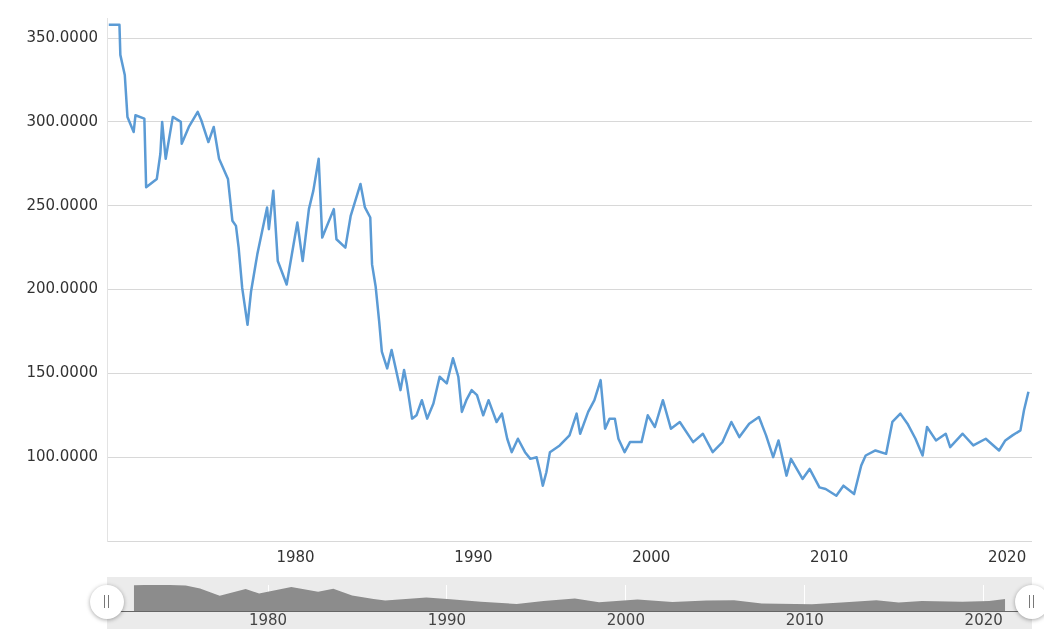  I want to click on y-tick-label: 100.0000, so click(62, 456).